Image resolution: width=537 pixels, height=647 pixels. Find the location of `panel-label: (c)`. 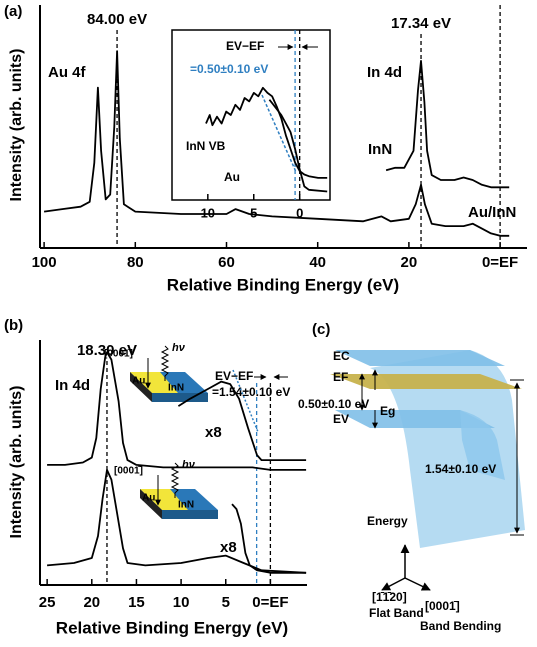

panel-label: (c) is located at coordinates (321, 329).